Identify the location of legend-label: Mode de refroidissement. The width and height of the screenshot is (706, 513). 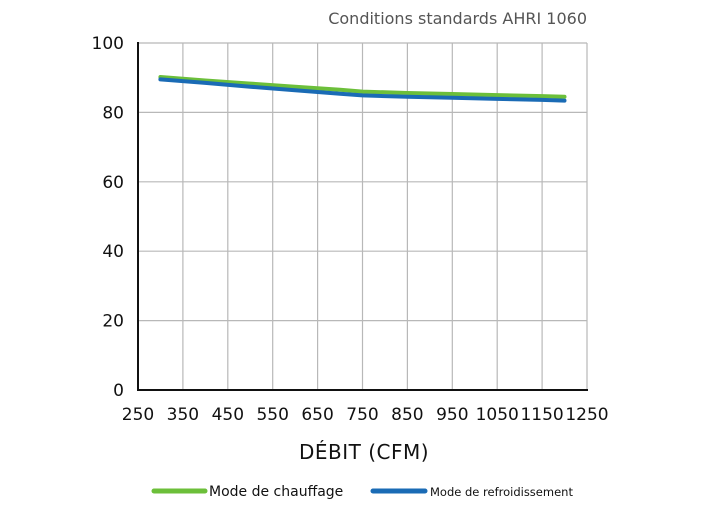
(501, 492).